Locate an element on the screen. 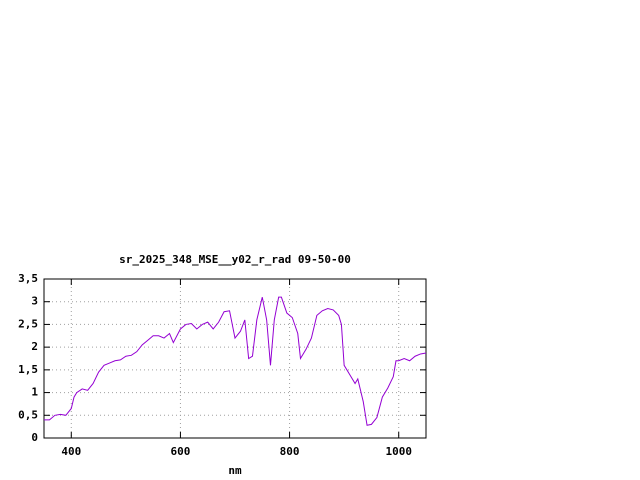  x-tick-label: 800 is located at coordinates (290, 451).